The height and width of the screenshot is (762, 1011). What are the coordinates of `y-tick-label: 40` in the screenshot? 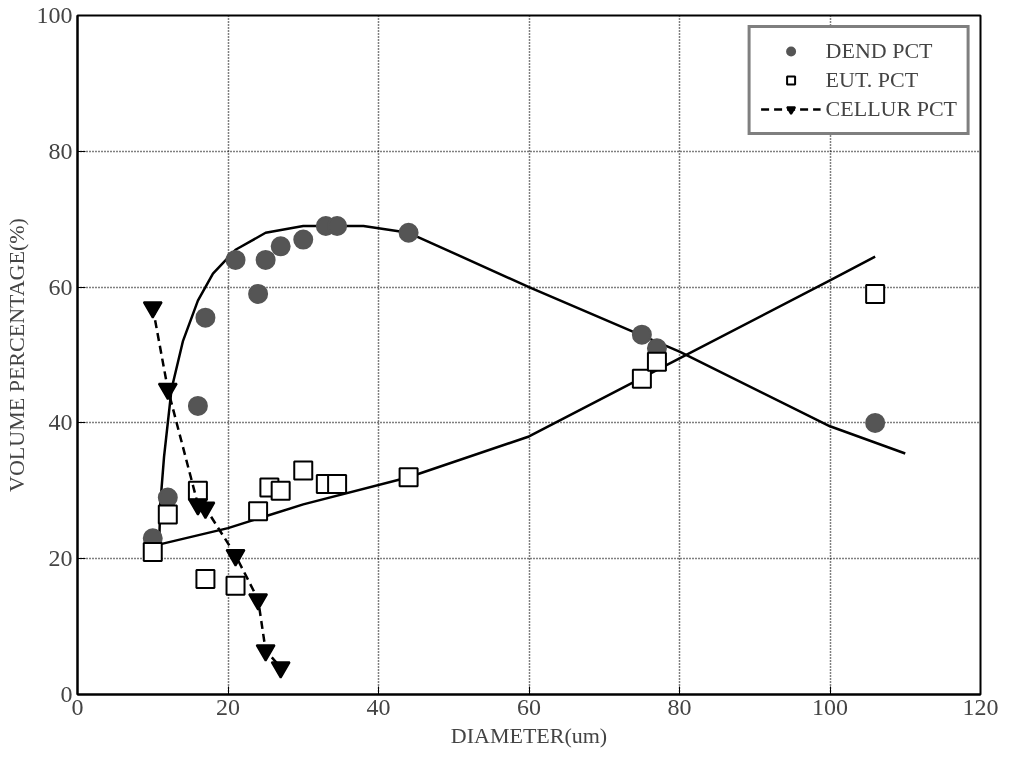 It's located at (60, 422).